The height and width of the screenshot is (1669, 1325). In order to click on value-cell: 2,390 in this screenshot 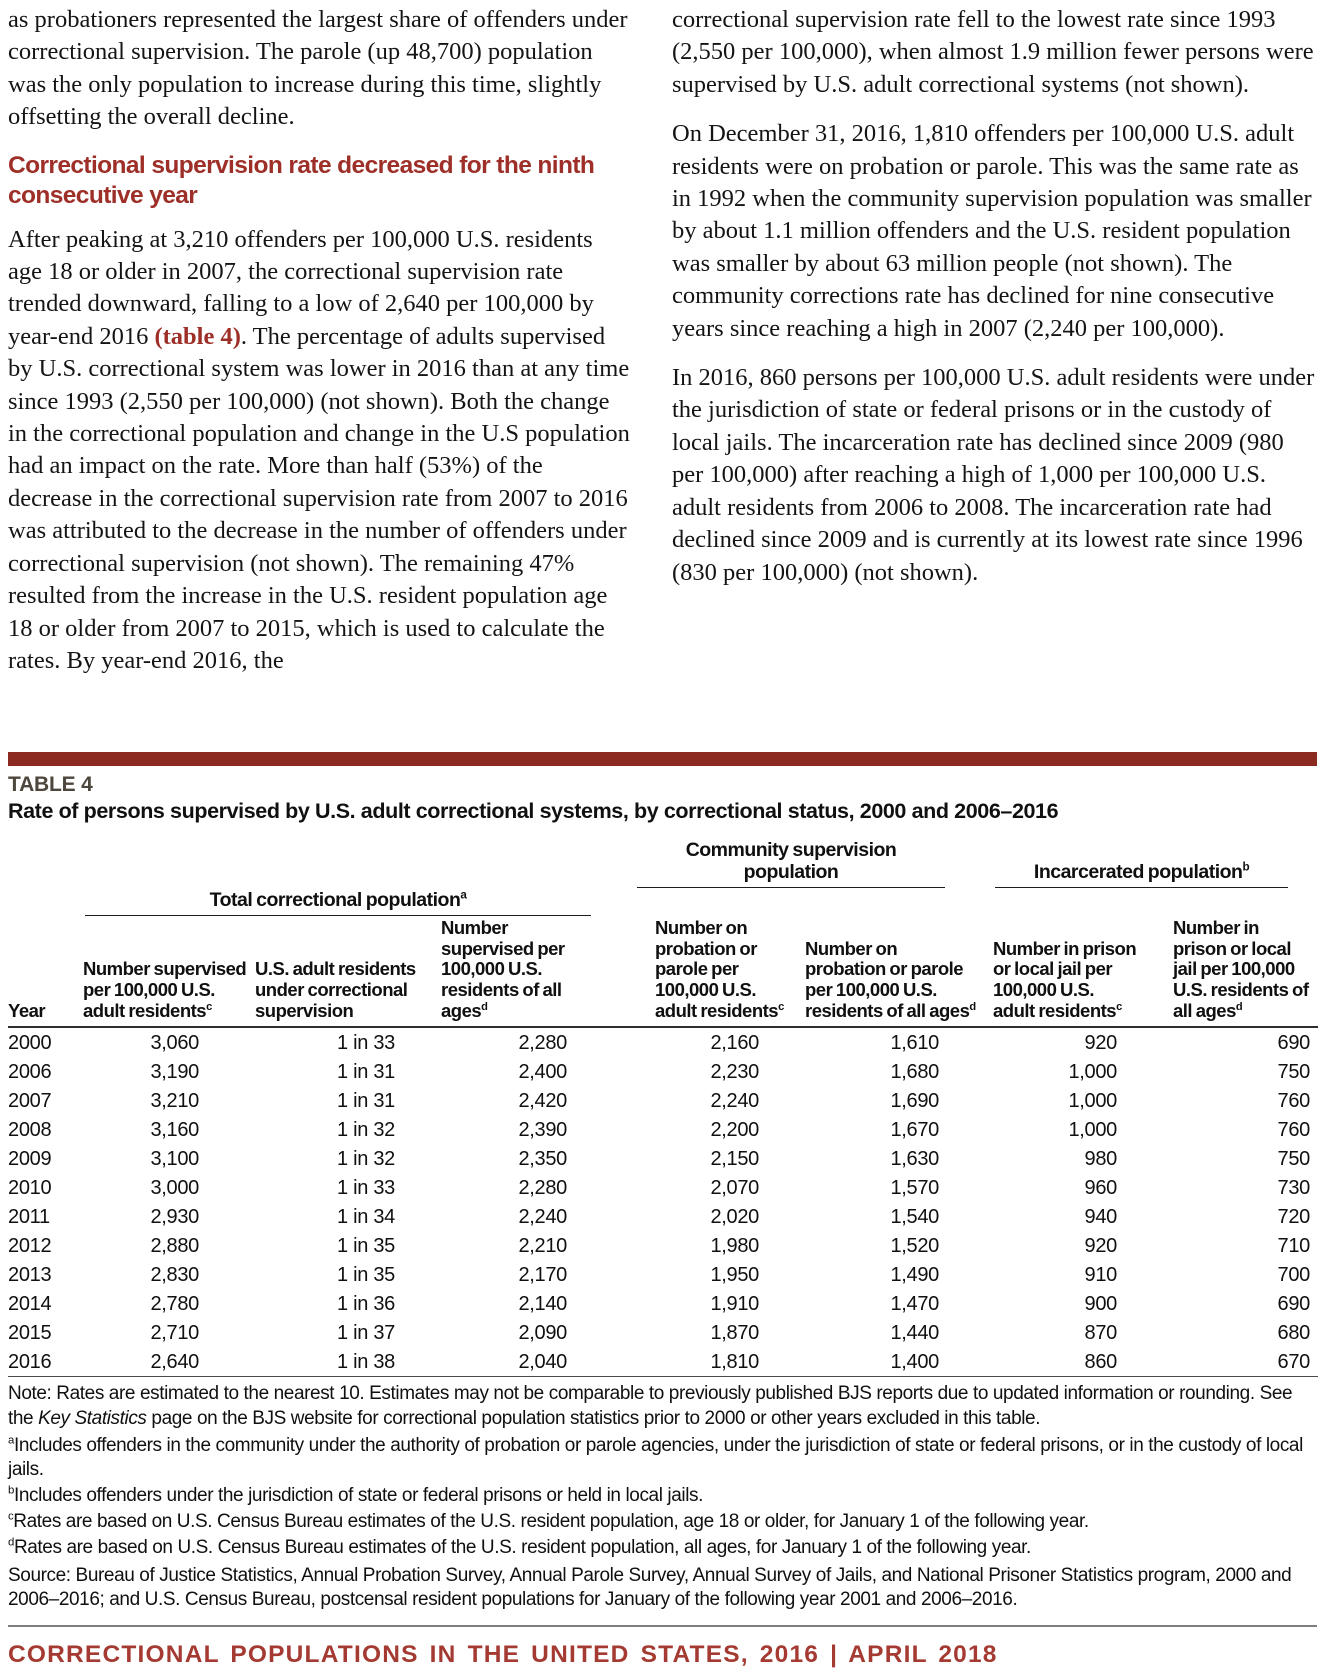, I will do `click(542, 1129)`.